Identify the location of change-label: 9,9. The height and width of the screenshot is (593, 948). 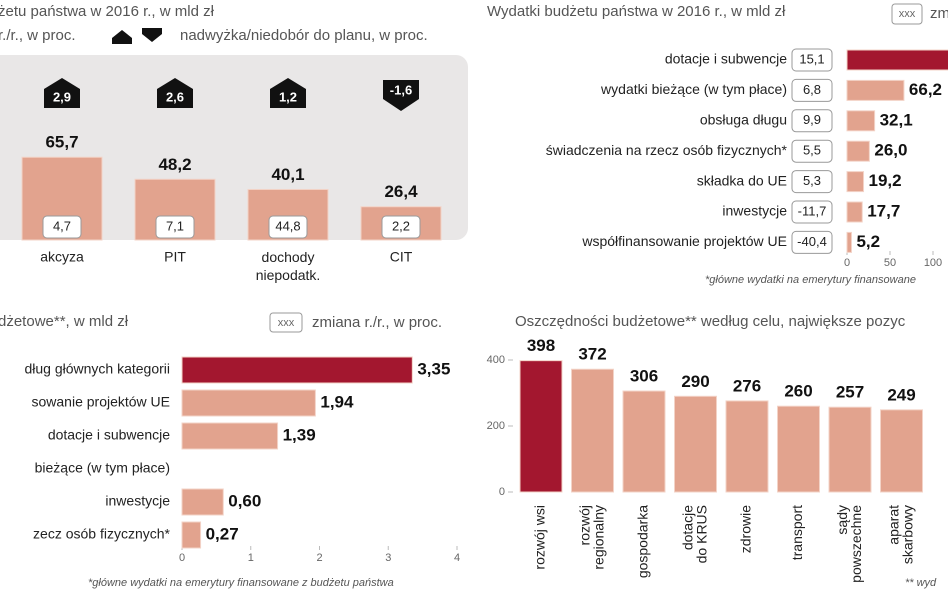
(812, 119).